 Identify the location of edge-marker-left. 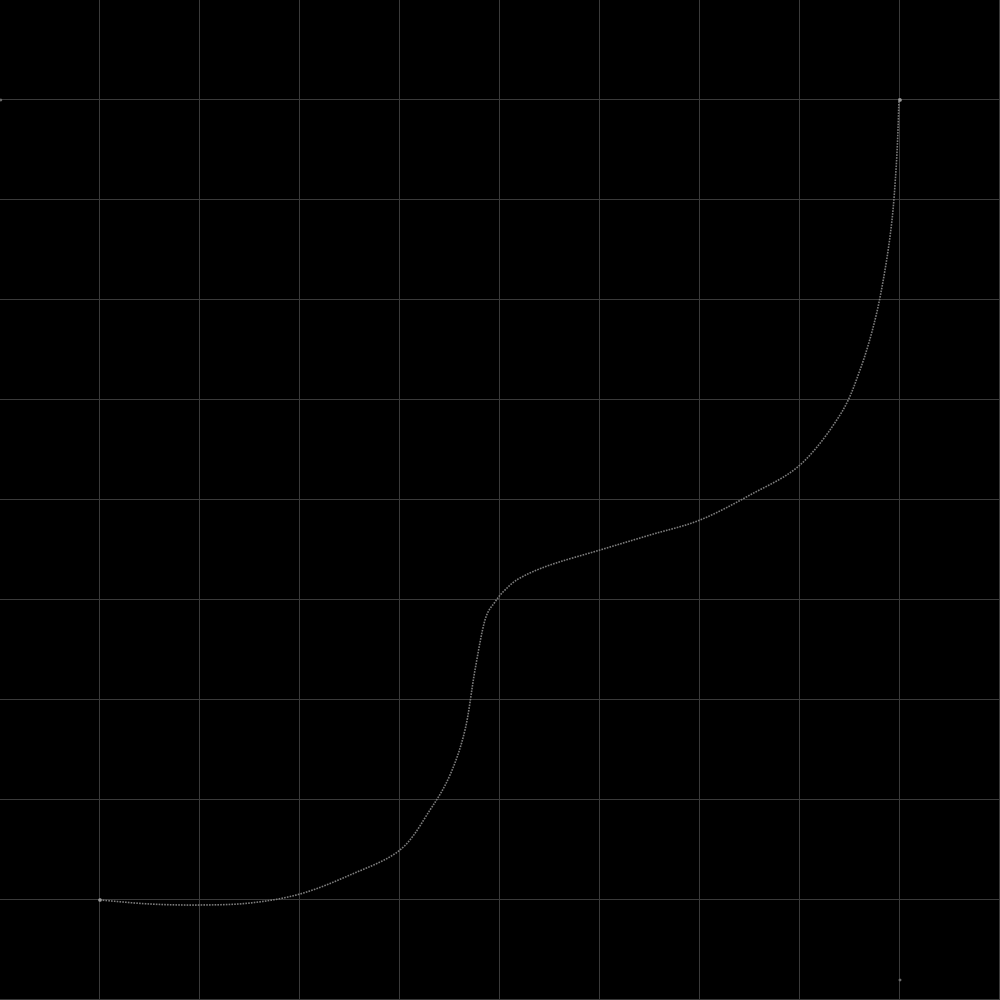
(1, 100).